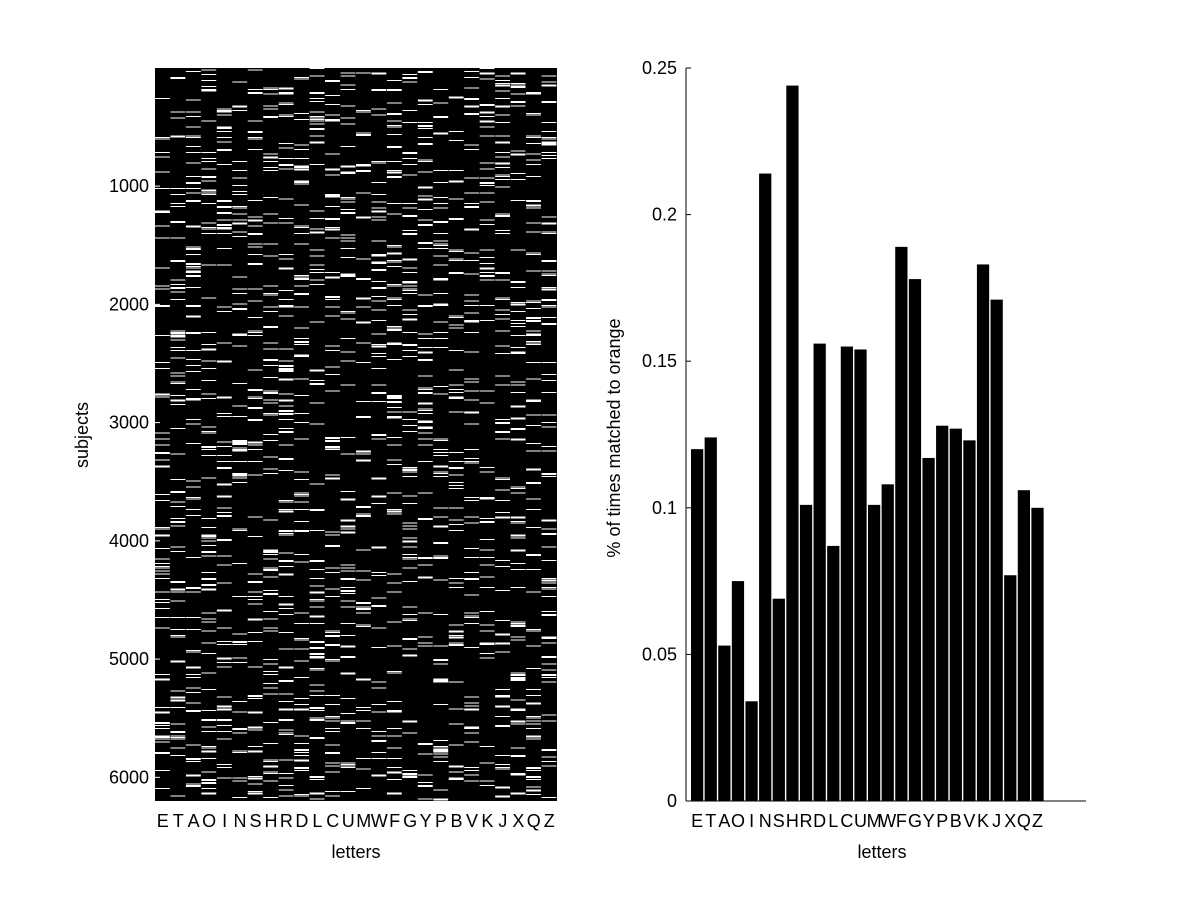  I want to click on bar-x-tick-label: U, so click(860, 821).